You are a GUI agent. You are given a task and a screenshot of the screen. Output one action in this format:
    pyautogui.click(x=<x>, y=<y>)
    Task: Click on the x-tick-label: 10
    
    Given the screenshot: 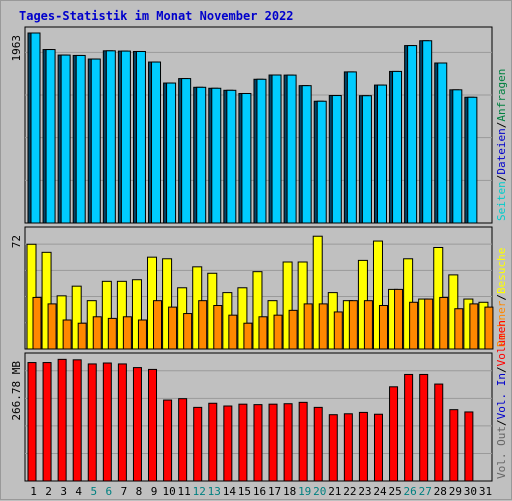 What is the action you would take?
    pyautogui.click(x=168, y=491)
    